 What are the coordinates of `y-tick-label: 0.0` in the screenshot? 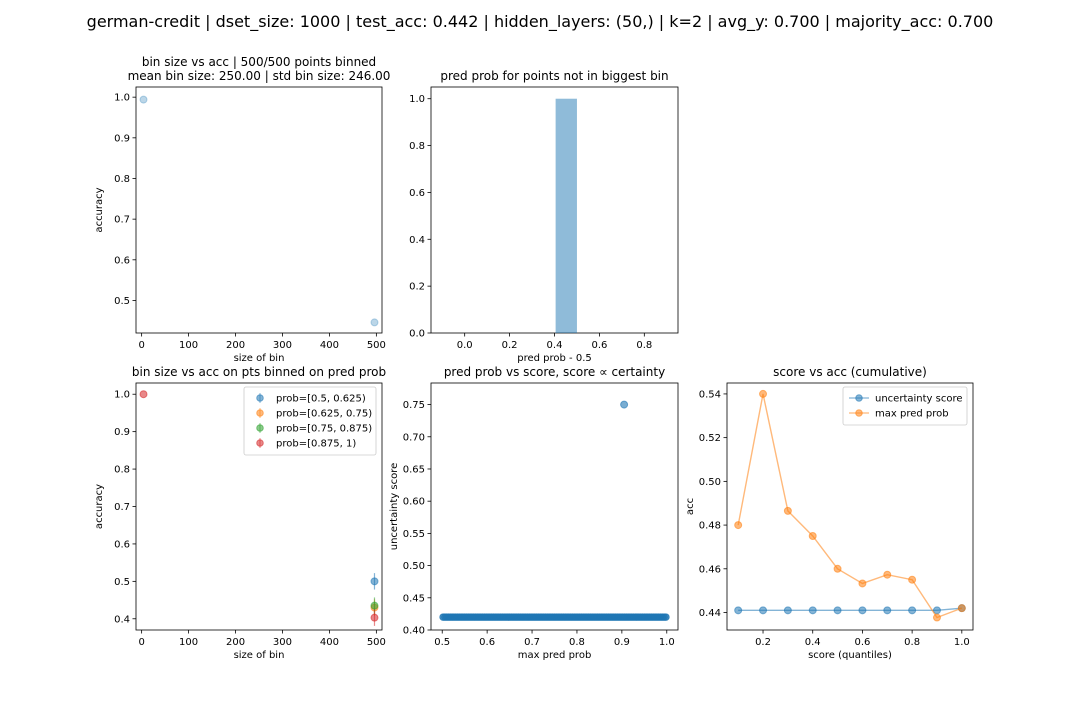 It's located at (417, 334).